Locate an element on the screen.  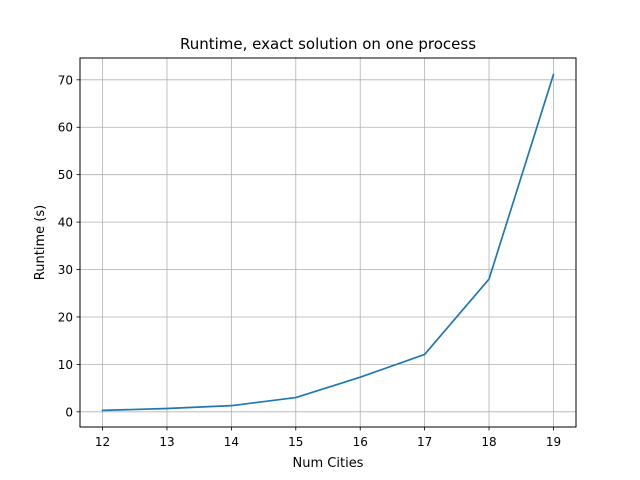
y-tick-label: 30 is located at coordinates (65, 270).